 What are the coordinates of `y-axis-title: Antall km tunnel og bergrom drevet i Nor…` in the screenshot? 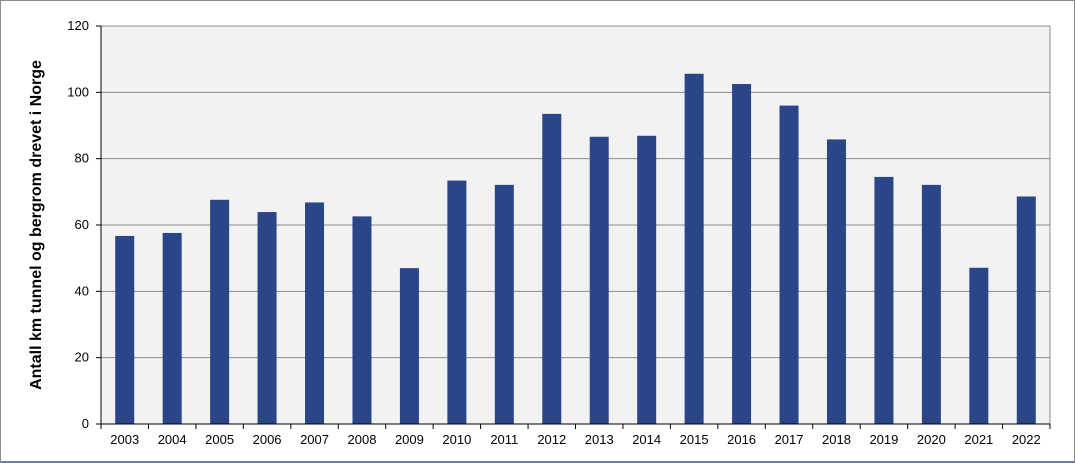 It's located at (36, 225).